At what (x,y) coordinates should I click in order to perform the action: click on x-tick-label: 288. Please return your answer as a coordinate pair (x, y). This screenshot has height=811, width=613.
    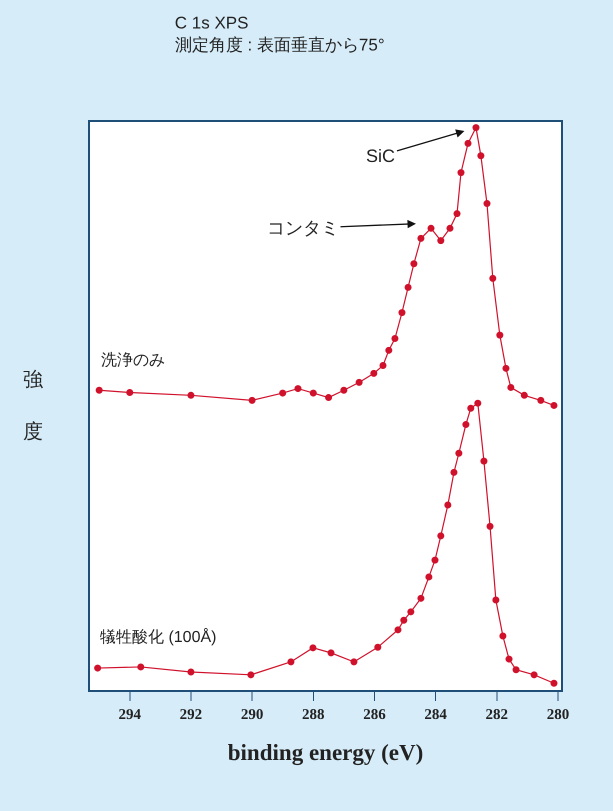
    Looking at the image, I should click on (313, 715).